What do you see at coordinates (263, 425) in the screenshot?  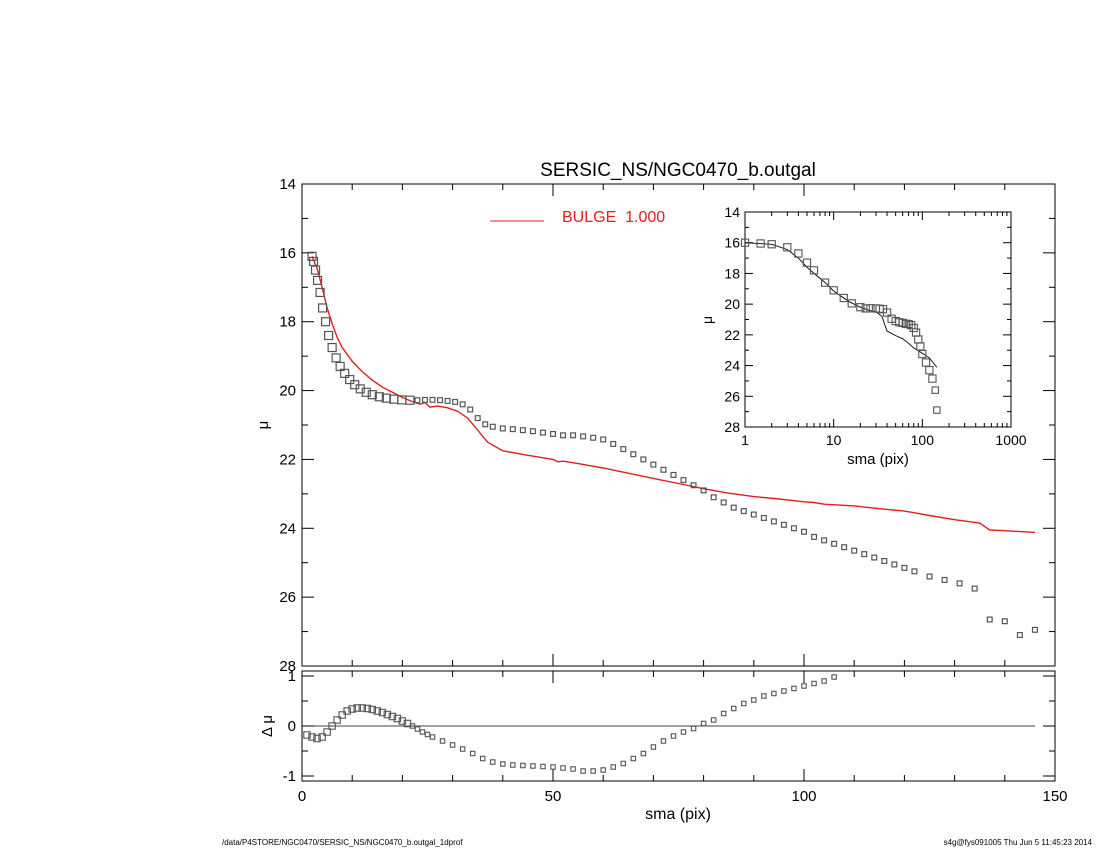 I see `main-y-axis-label: μ` at bounding box center [263, 425].